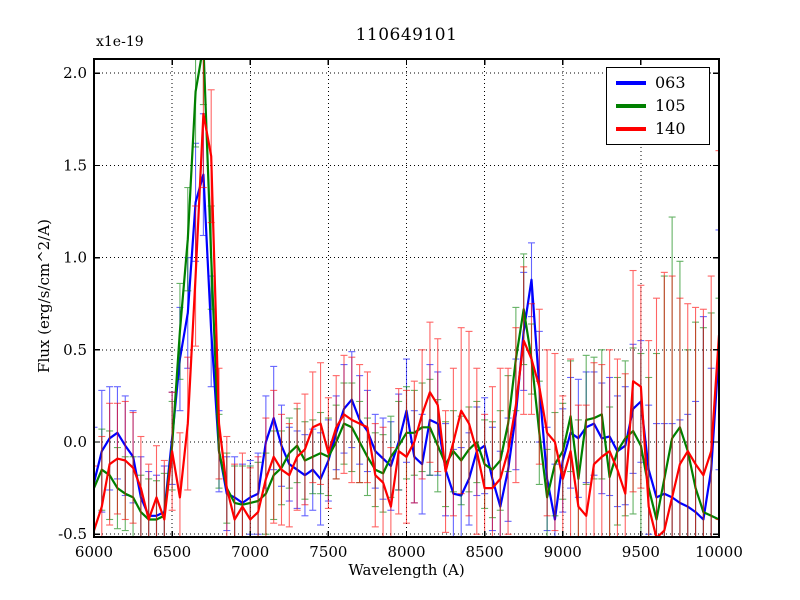  What do you see at coordinates (44, 296) in the screenshot?
I see `y-axis-label: Flux (erg/s/cm^2/A)` at bounding box center [44, 296].